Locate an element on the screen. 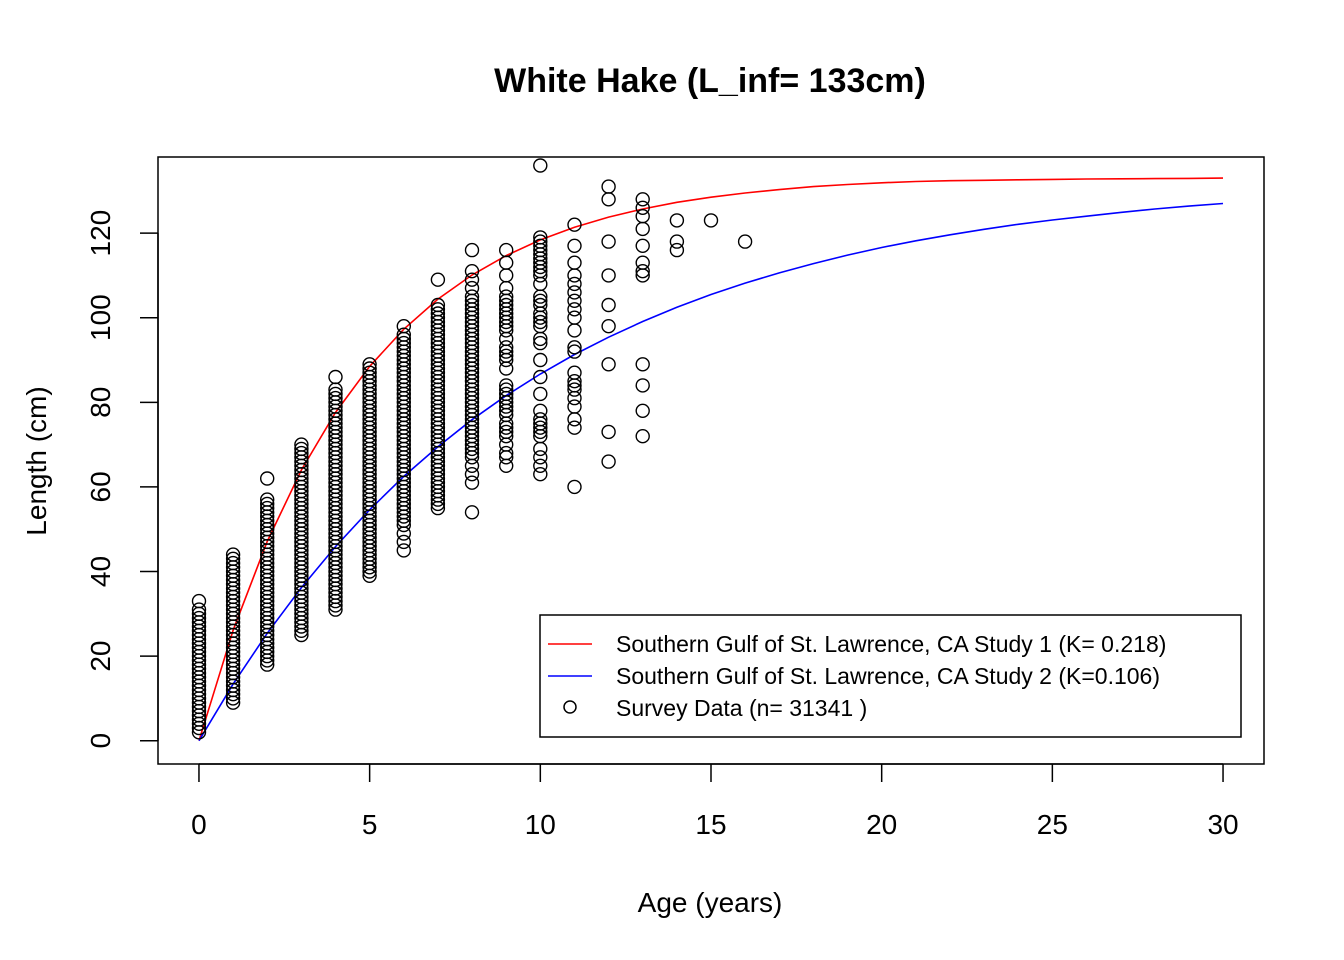  y-tick-label: 100 is located at coordinates (100, 317).